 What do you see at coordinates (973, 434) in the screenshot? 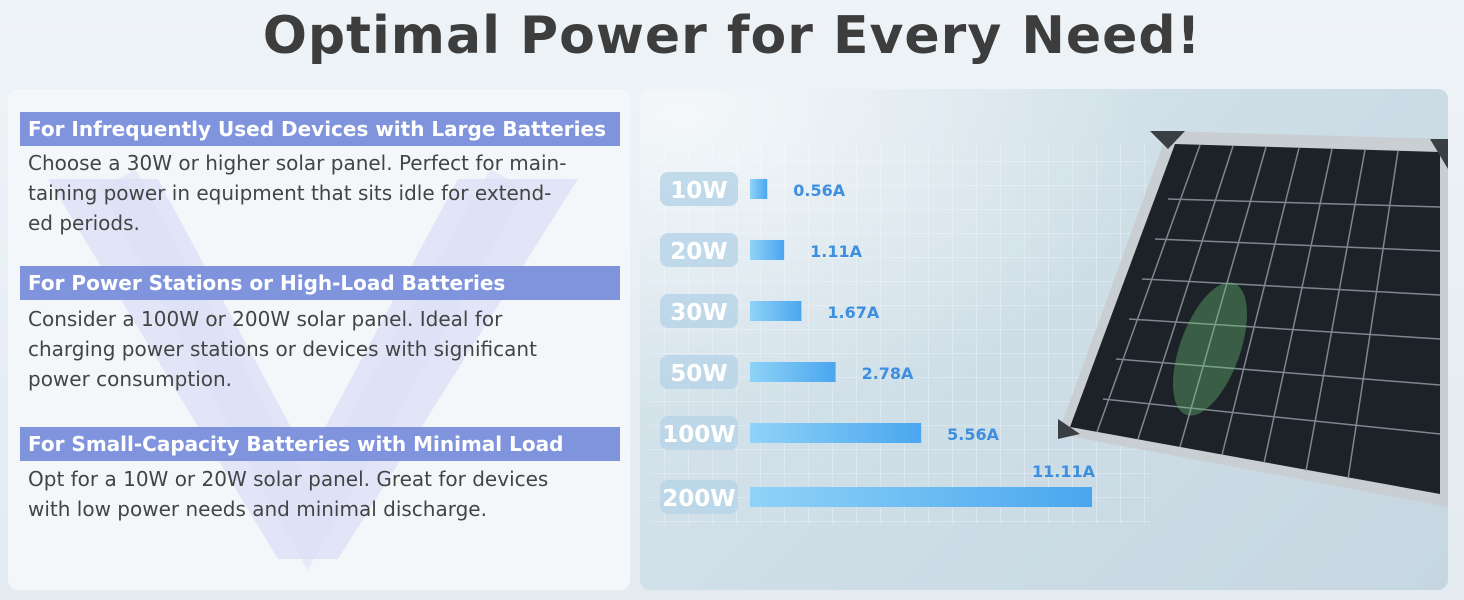
I see `value-label: 5.56A` at bounding box center [973, 434].